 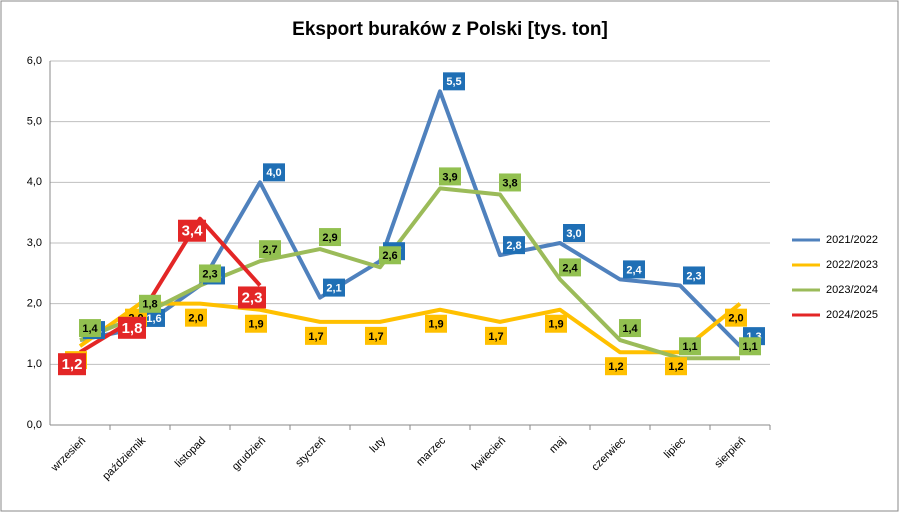 What do you see at coordinates (34, 122) in the screenshot?
I see `y-tick-label: 5,0` at bounding box center [34, 122].